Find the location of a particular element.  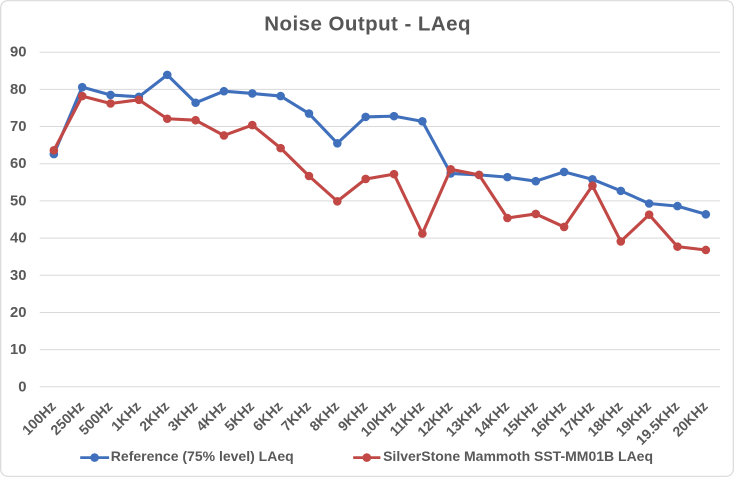

svg-text: 90 is located at coordinates (18, 53).